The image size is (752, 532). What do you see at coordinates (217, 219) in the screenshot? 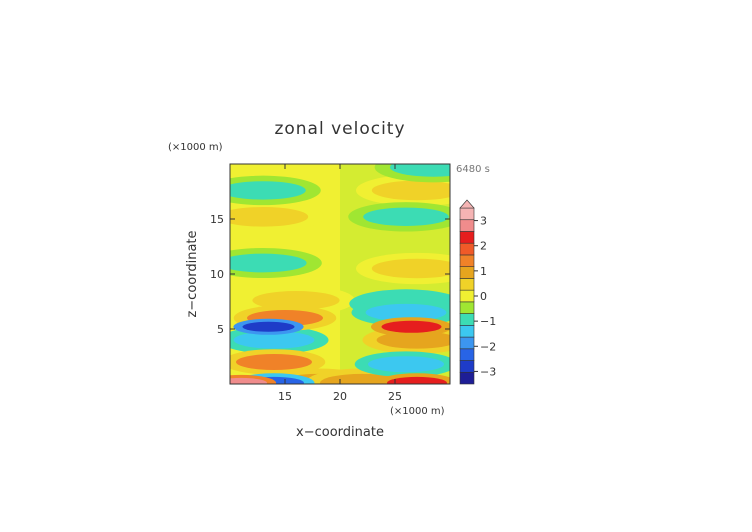
I see `y-tick-label: 15` at bounding box center [217, 219].